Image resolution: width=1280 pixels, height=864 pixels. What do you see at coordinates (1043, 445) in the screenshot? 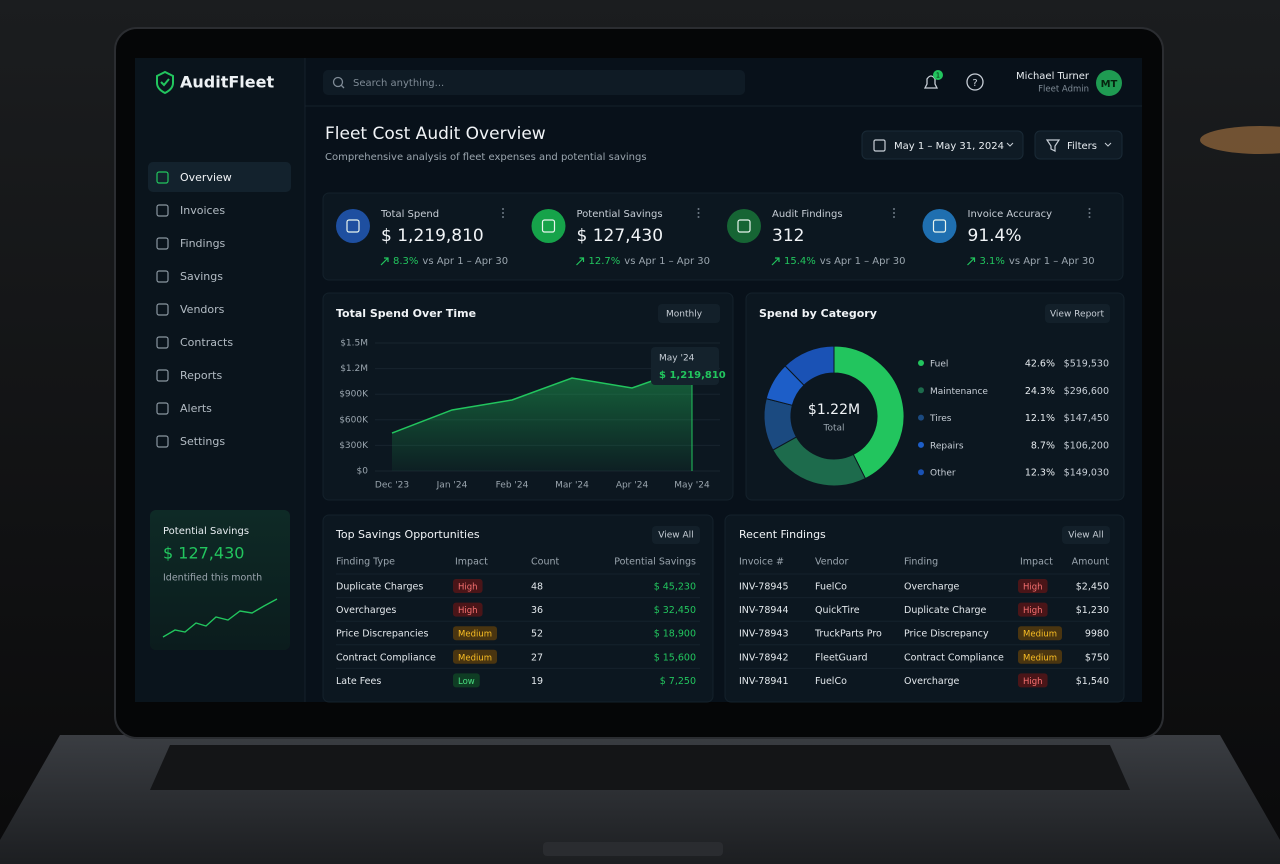
I see `legend-percent: 8.7%` at bounding box center [1043, 445].